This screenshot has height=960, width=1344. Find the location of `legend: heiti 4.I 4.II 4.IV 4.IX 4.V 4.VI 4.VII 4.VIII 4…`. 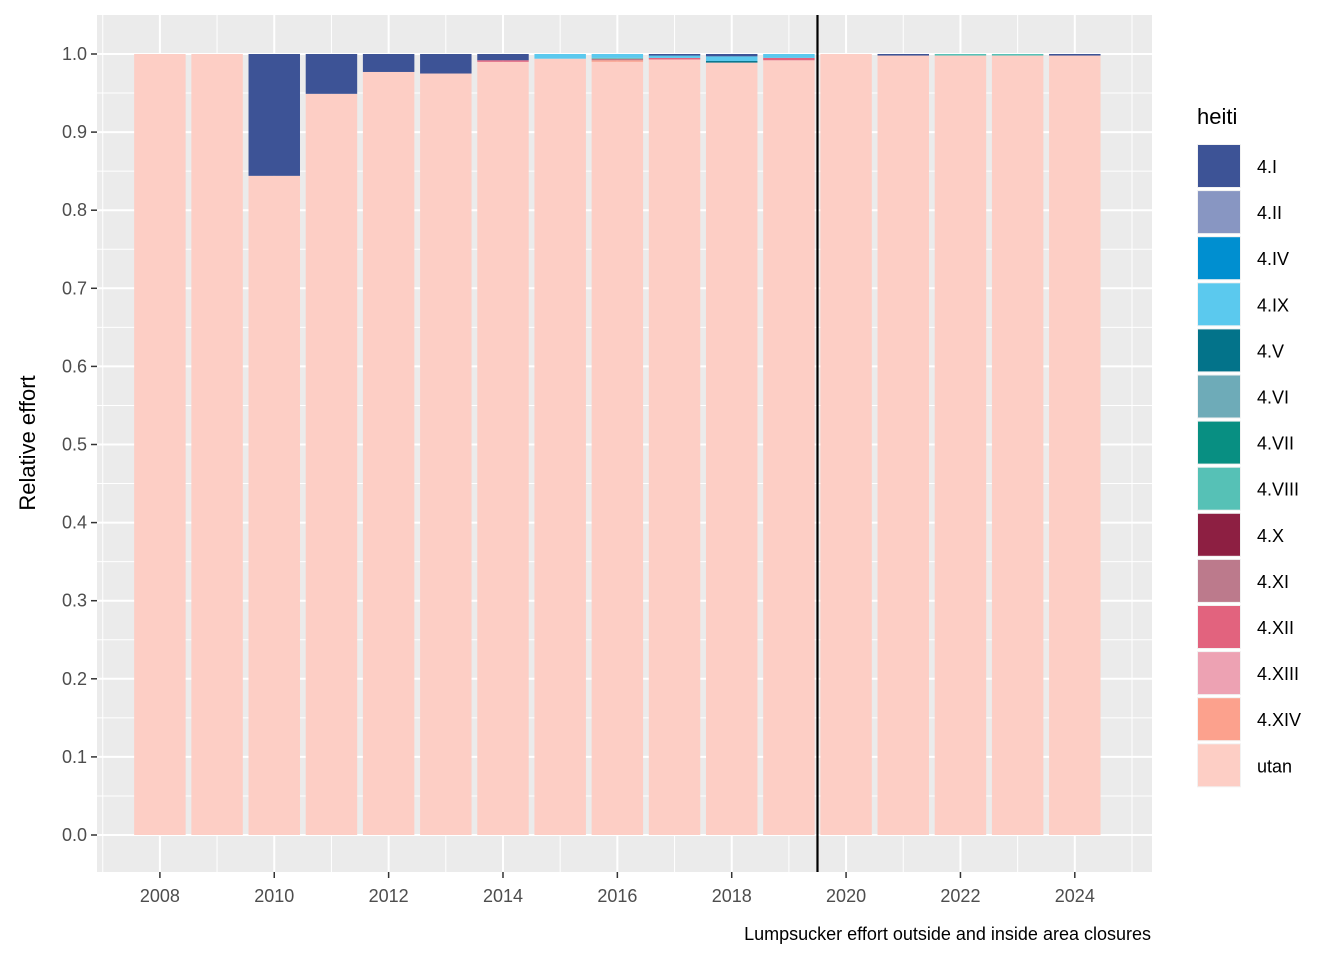

legend: heiti 4.I 4.II 4.IV 4.IX 4.V 4.VI 4.VII 4.VIII 4… is located at coordinates (1249, 446).